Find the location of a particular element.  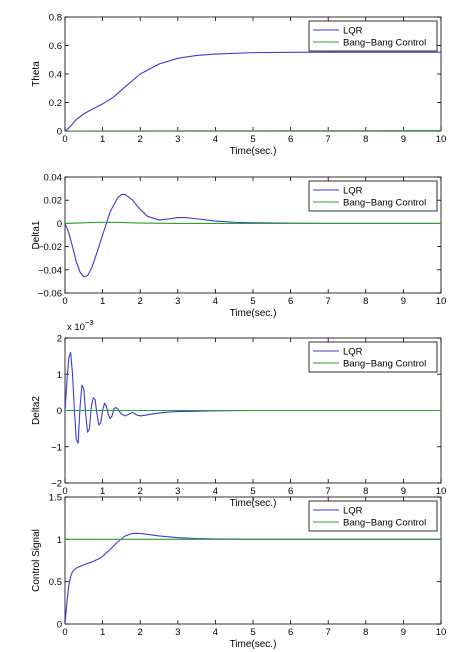

y-tick-label: −0.02 is located at coordinates (50, 247).